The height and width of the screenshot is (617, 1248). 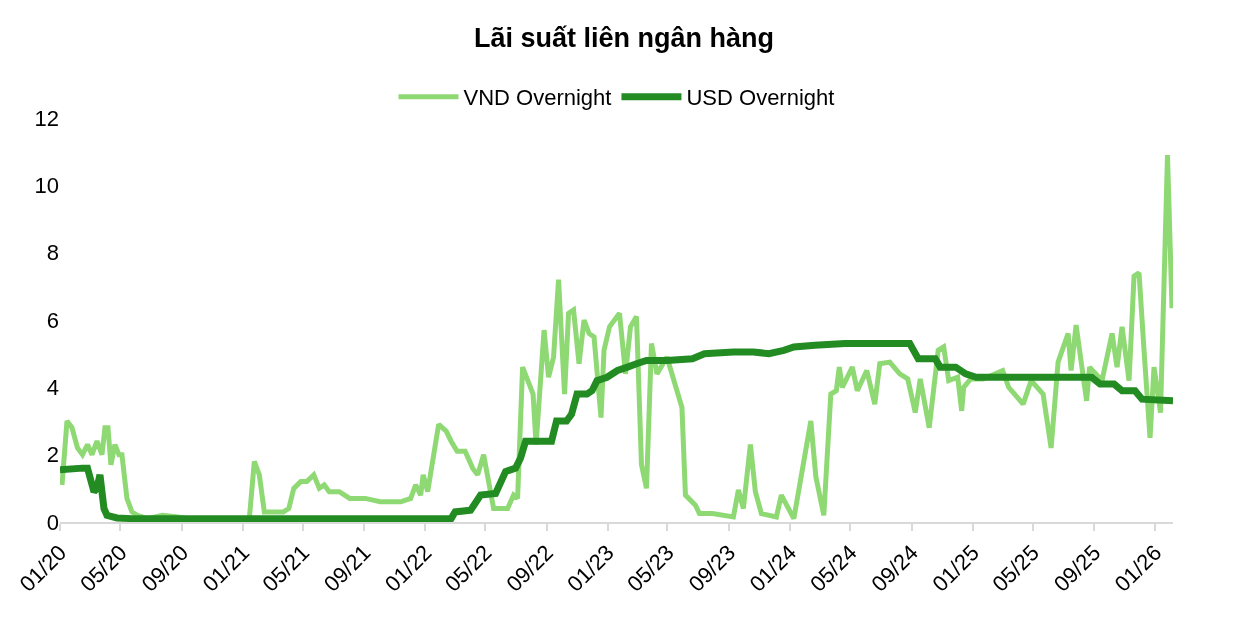 I want to click on legend-label: VND Overnight, so click(x=537, y=98).